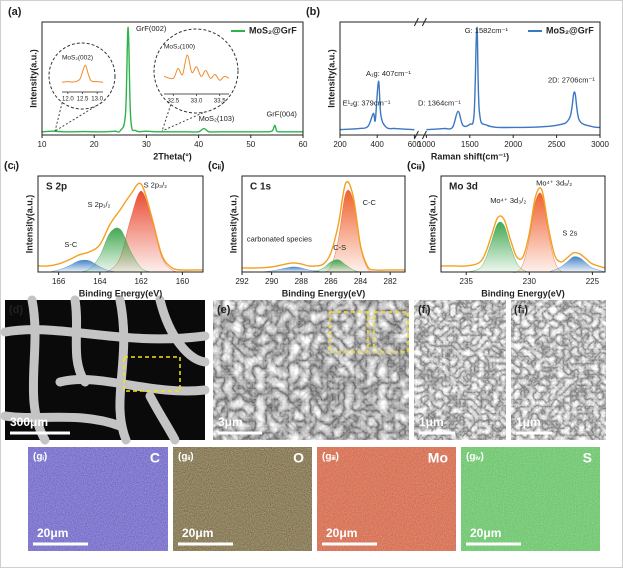 The width and height of the screenshot is (623, 568). What do you see at coordinates (388, 73) in the screenshot?
I see `annotation: A₁g: 407cm⁻¹` at bounding box center [388, 73].